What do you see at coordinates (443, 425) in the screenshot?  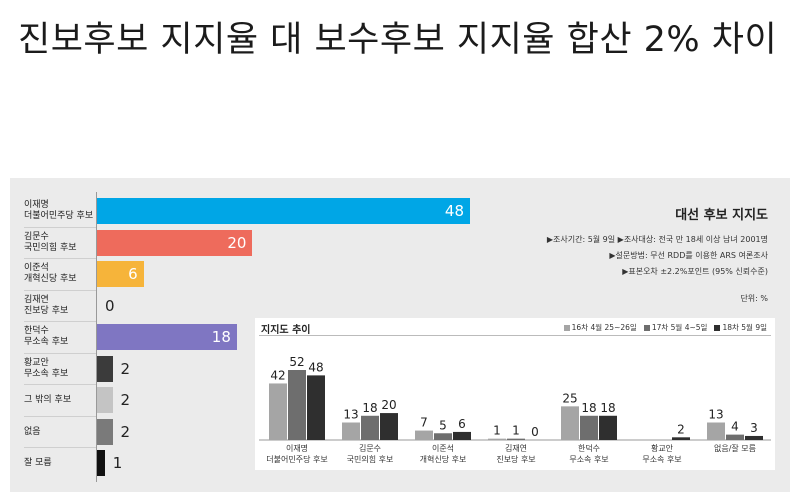 I see `trend-value-label: 5` at bounding box center [443, 425].